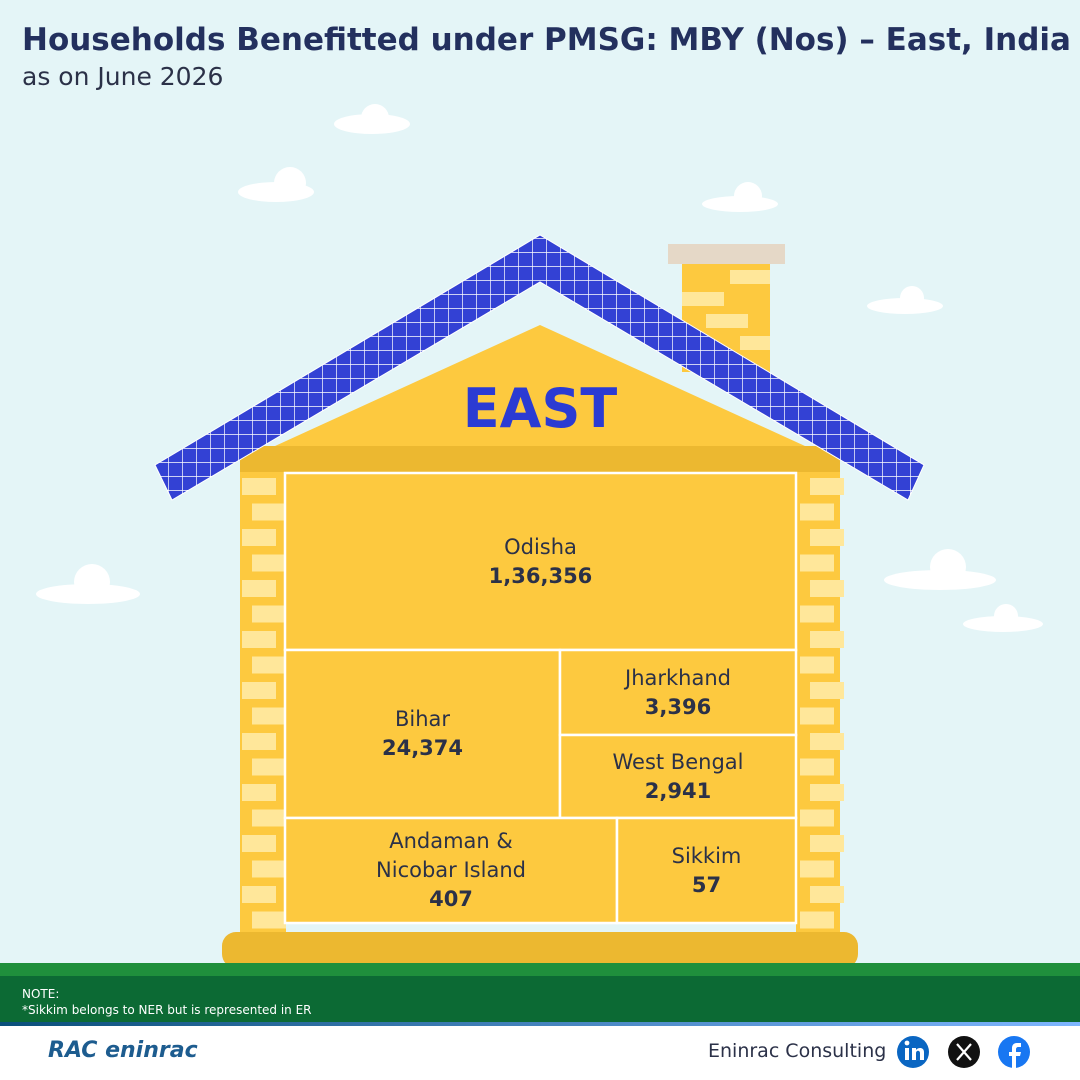 This screenshot has height=1080, width=1080. I want to click on value-label: 2,941, so click(678, 790).